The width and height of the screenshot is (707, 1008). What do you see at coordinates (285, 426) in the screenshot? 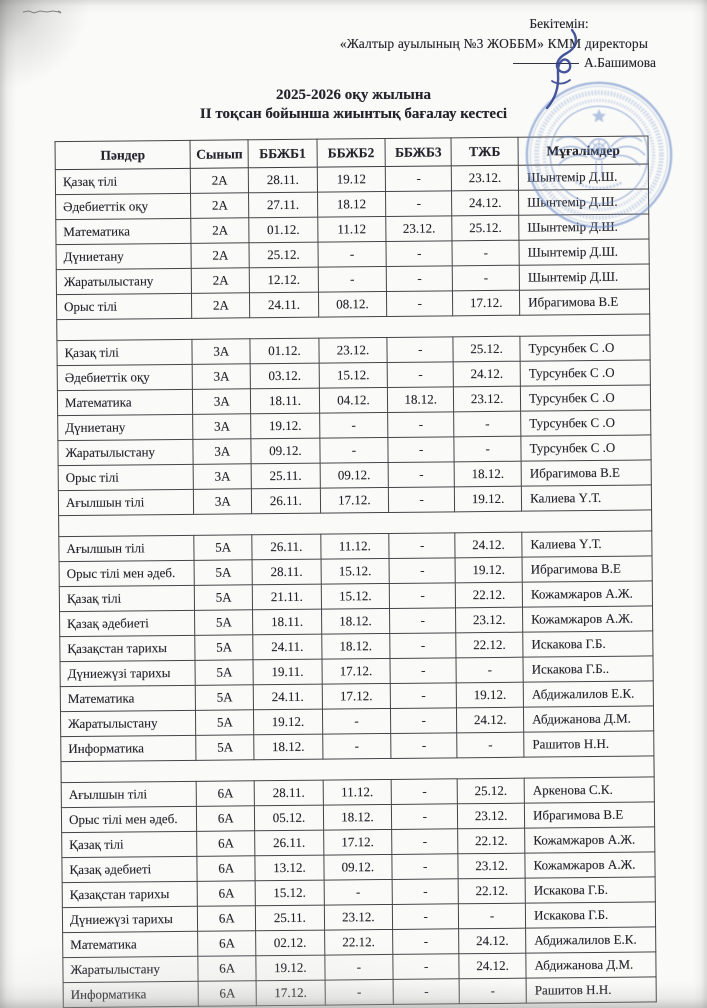
I see `bbzhb1-cell: 19.12.` at bounding box center [285, 426].